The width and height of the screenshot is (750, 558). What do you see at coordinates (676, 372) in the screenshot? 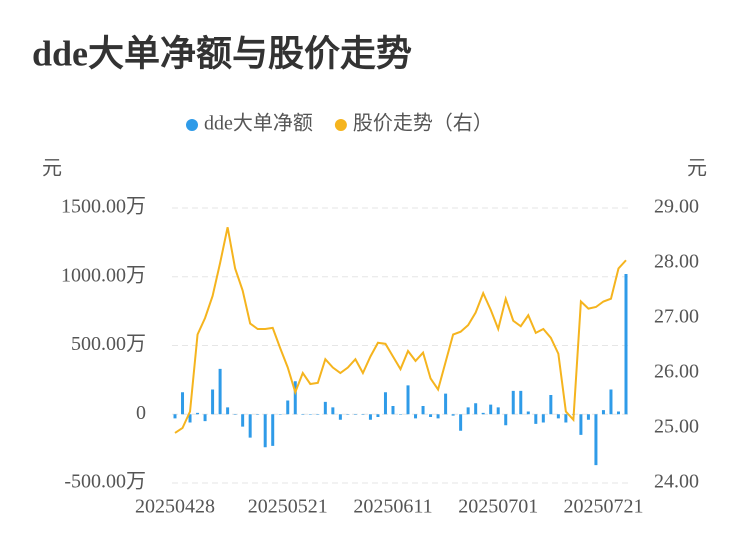
I see `y2-tick-label: 26.00` at bounding box center [676, 372].